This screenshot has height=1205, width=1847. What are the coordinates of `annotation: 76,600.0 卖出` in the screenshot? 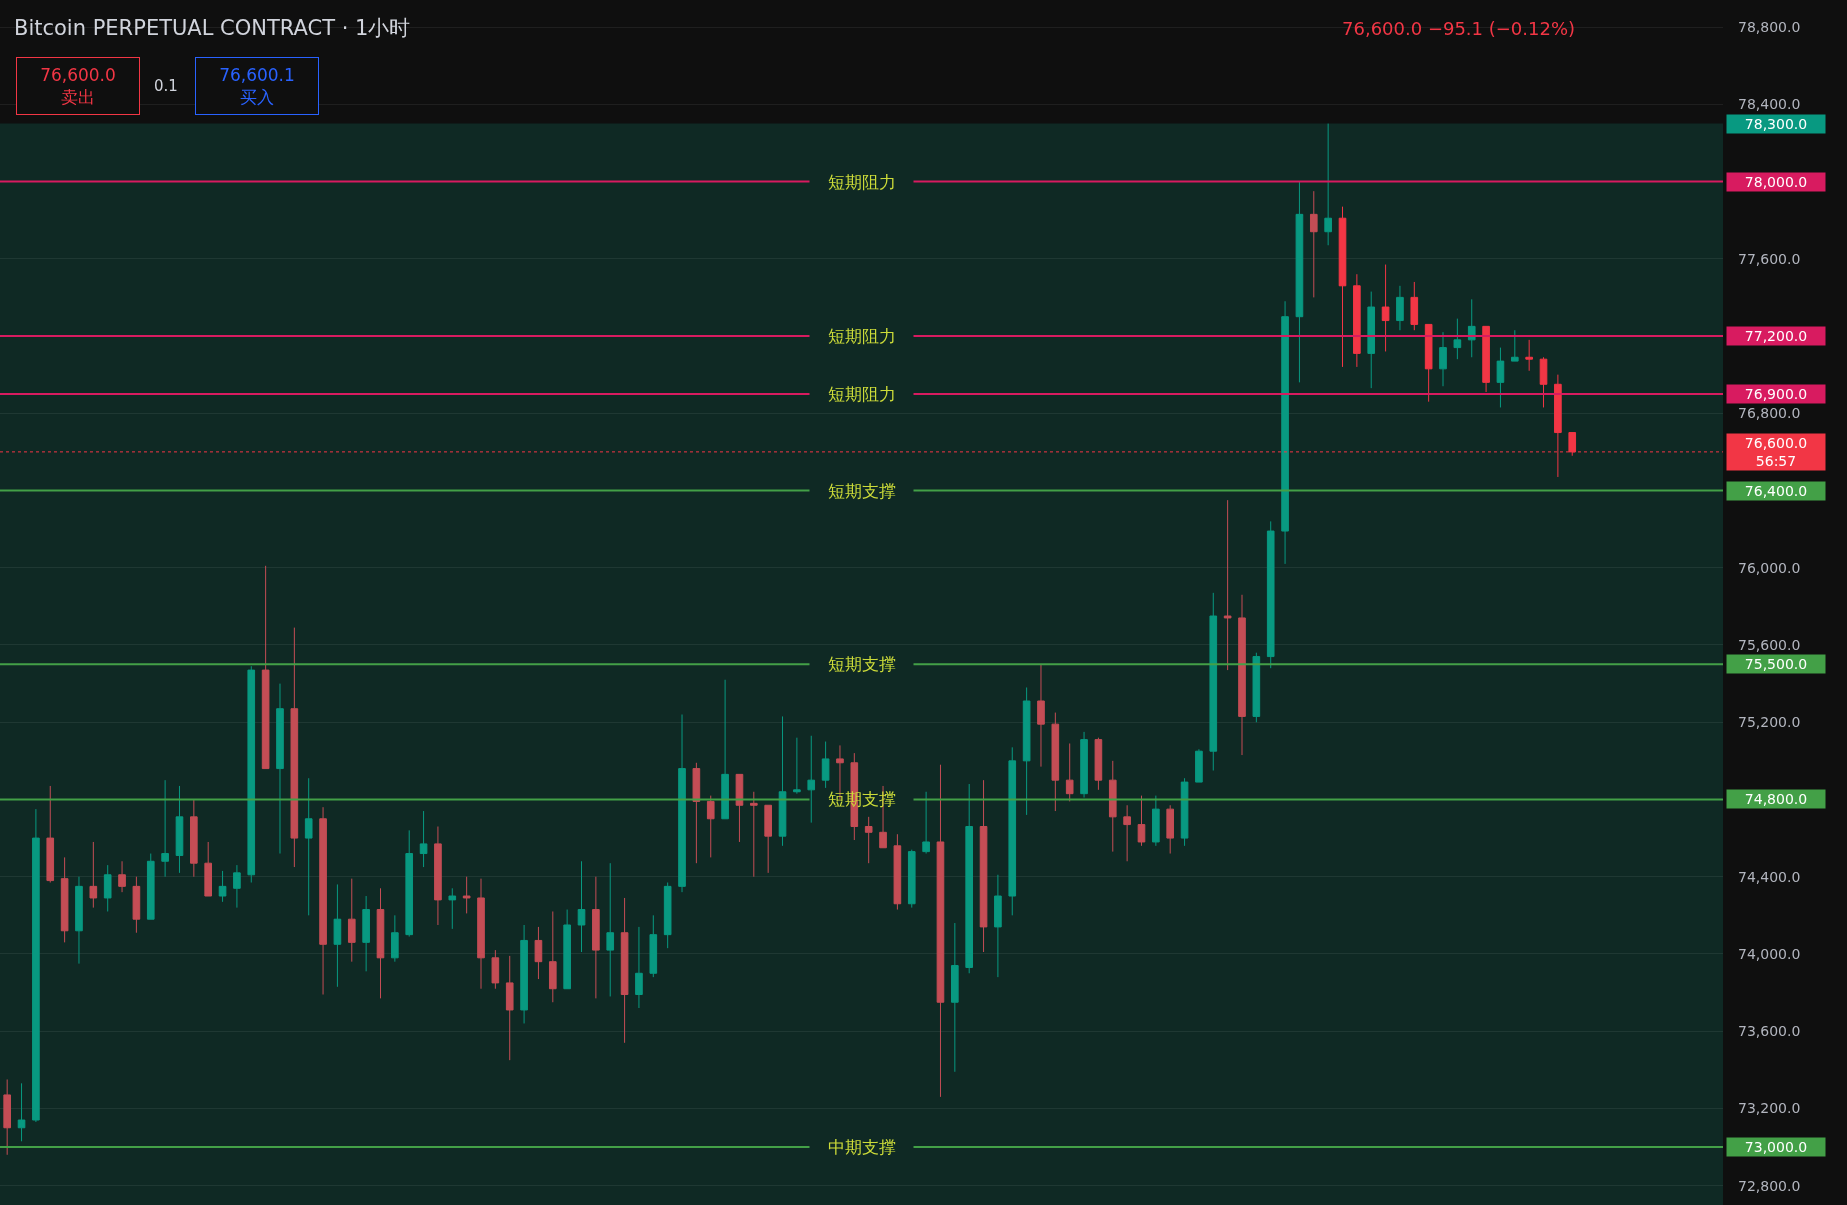 It's located at (78, 86).